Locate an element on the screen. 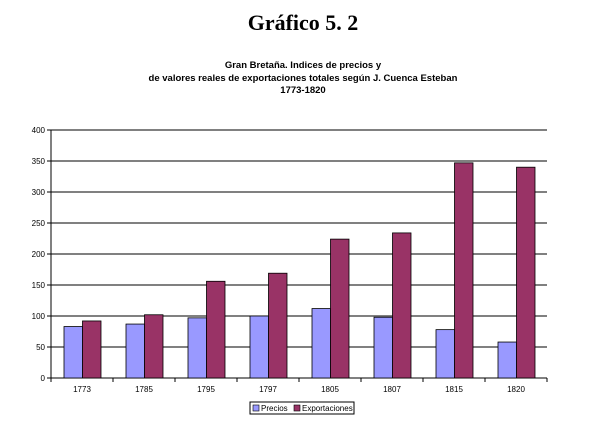  y-tick-label: 200 is located at coordinates (39, 254).